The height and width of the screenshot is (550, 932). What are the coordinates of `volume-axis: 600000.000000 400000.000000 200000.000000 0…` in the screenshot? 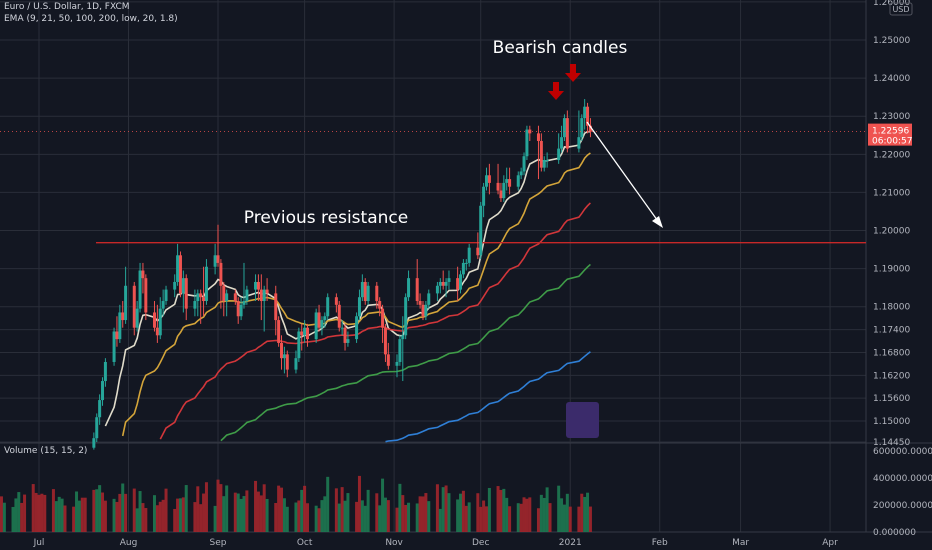 It's located at (902, 492).